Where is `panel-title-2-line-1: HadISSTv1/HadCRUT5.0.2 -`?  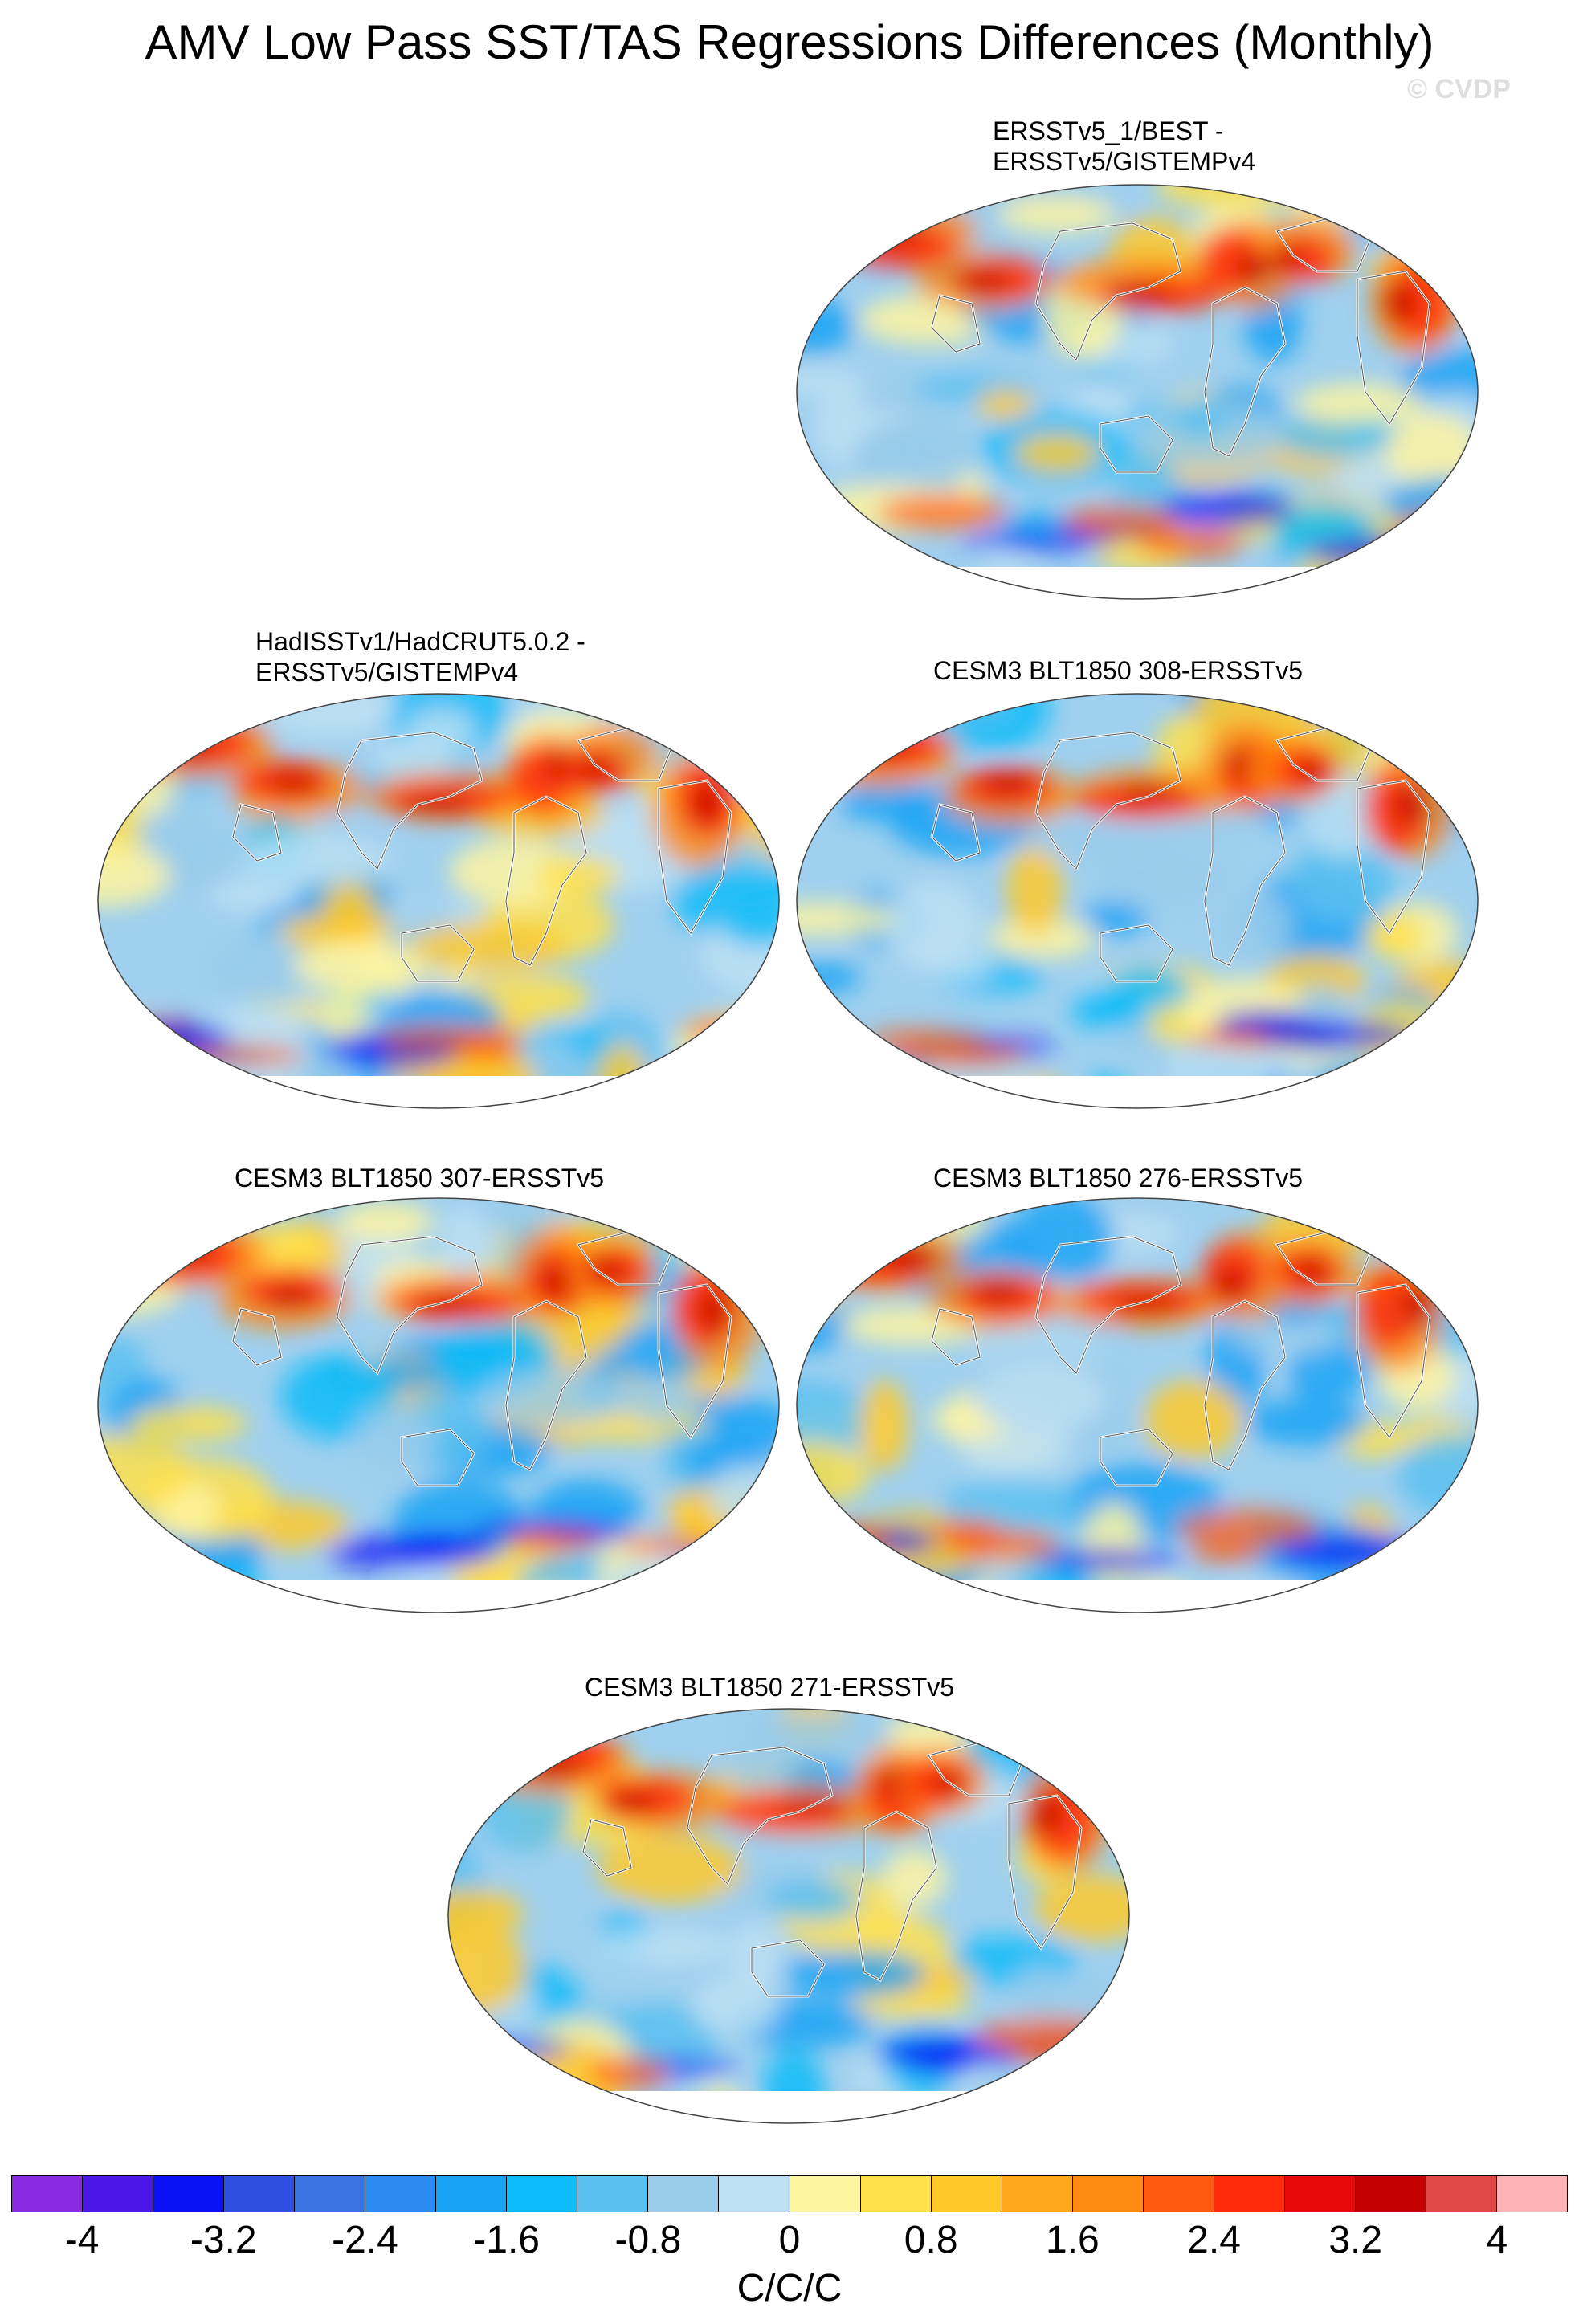 panel-title-2-line-1: HadISSTv1/HadCRUT5.0.2 - is located at coordinates (420, 642).